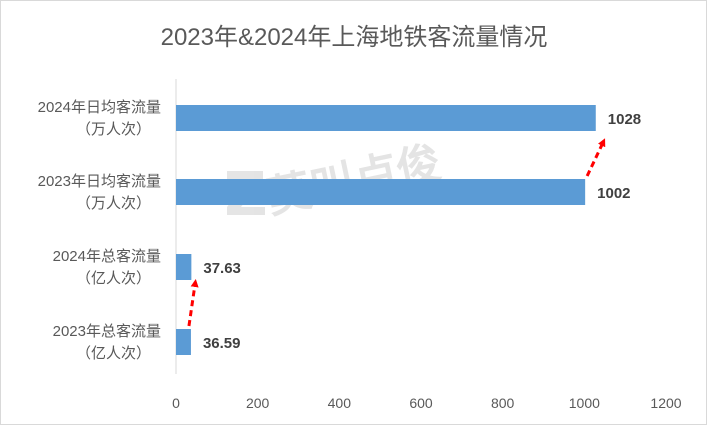 The height and width of the screenshot is (427, 709). What do you see at coordinates (258, 403) in the screenshot?
I see `x-tick-label: 200` at bounding box center [258, 403].